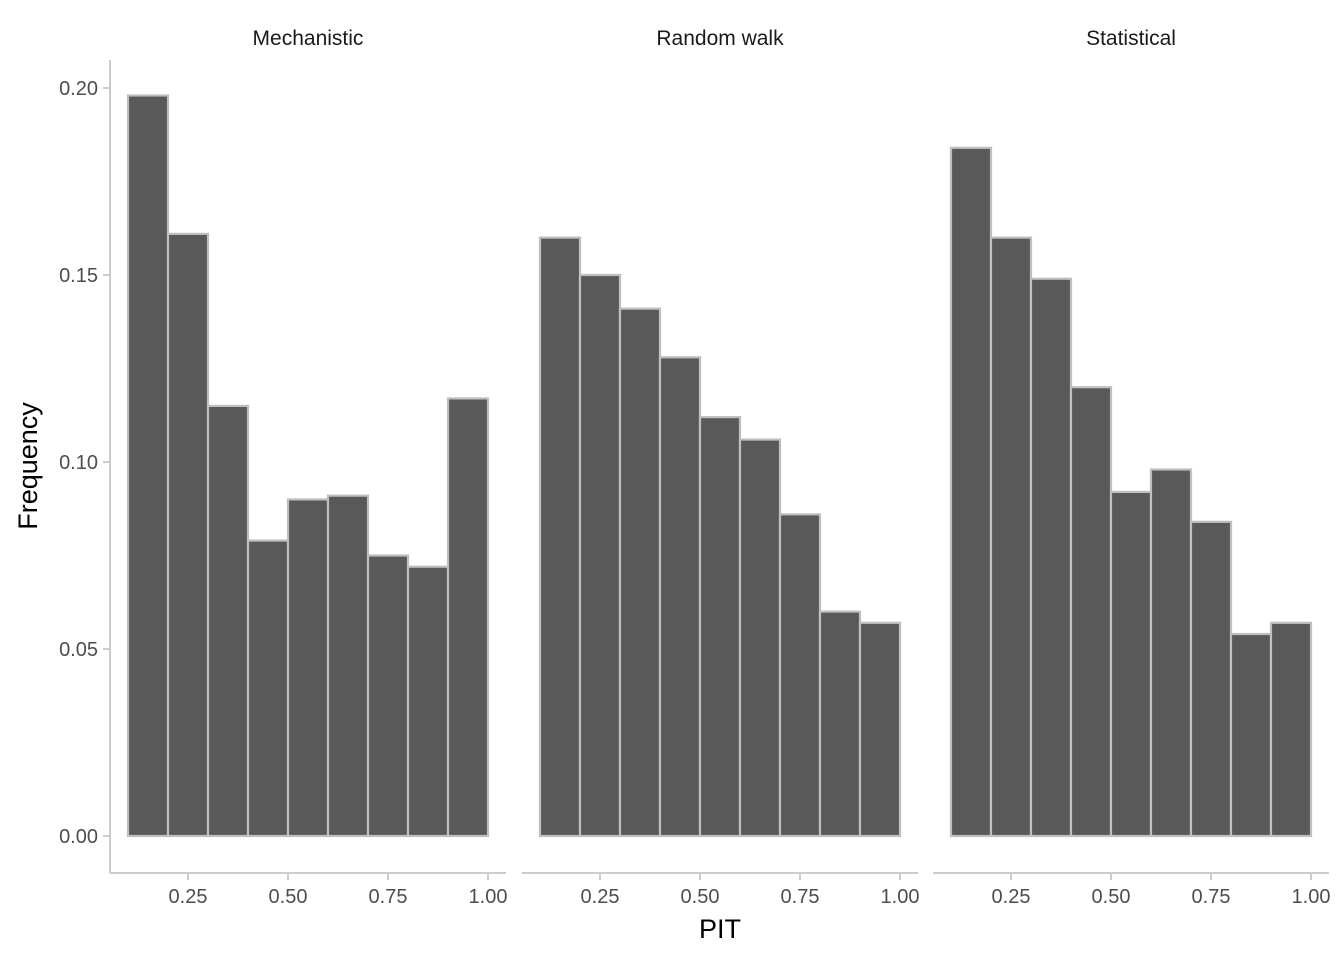  Describe the element at coordinates (28, 466) in the screenshot. I see `y-axis-title: Frequency` at that location.